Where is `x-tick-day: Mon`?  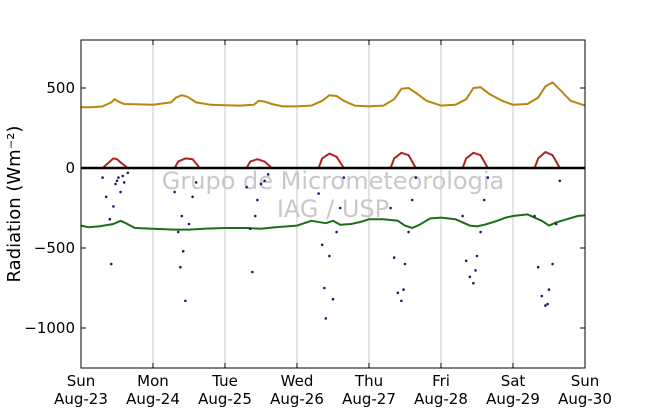 x-tick-day: Mon is located at coordinates (153, 381).